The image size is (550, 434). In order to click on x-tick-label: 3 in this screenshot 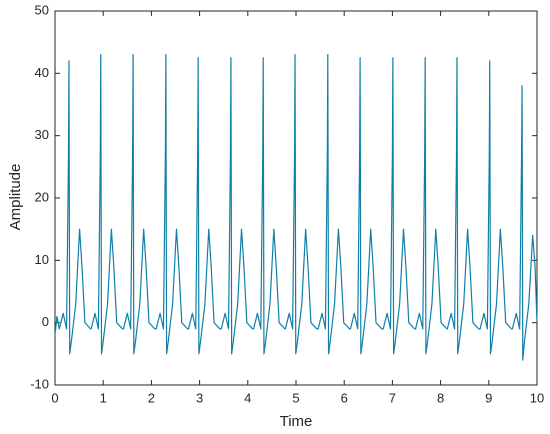, I will do `click(199, 397)`.